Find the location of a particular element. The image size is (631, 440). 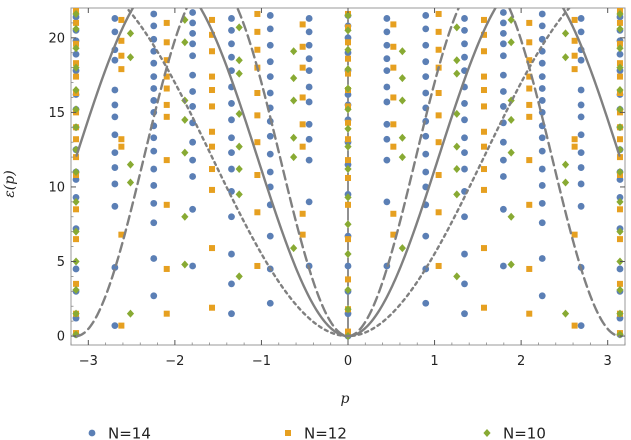

x-axis-label: p is located at coordinates (345, 399).